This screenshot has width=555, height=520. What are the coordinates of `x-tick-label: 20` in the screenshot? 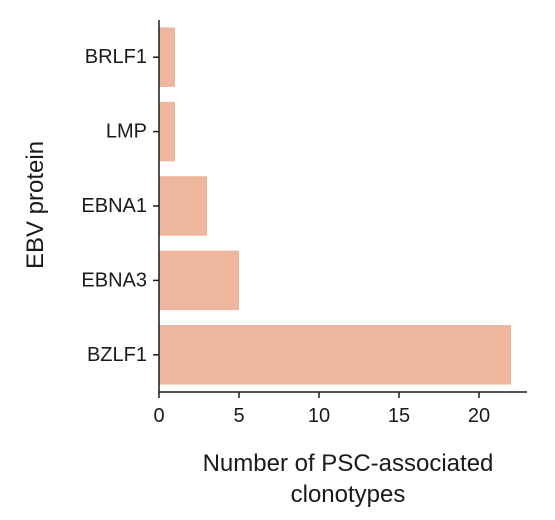 It's located at (479, 416).